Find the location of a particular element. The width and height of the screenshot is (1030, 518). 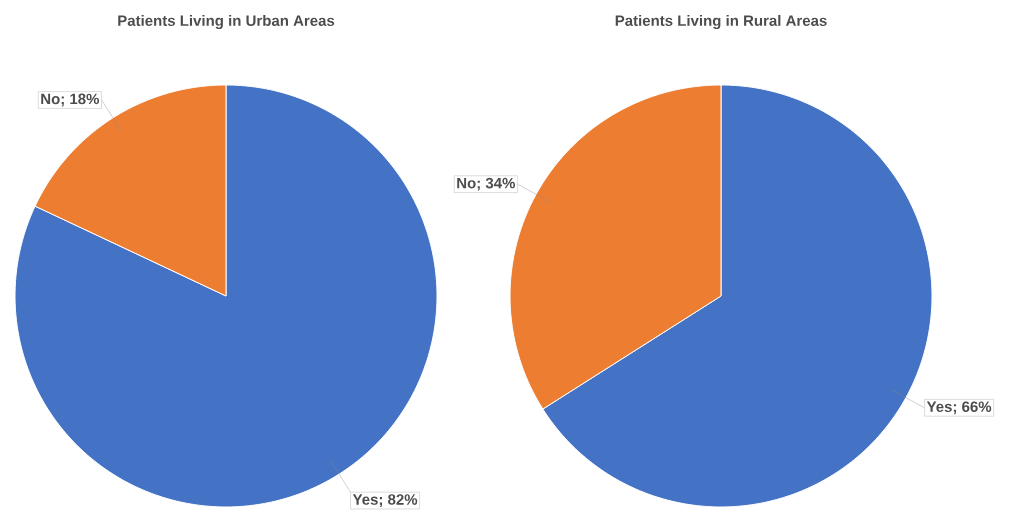

chart-title: Patients Living in Urban Areas is located at coordinates (226, 22).